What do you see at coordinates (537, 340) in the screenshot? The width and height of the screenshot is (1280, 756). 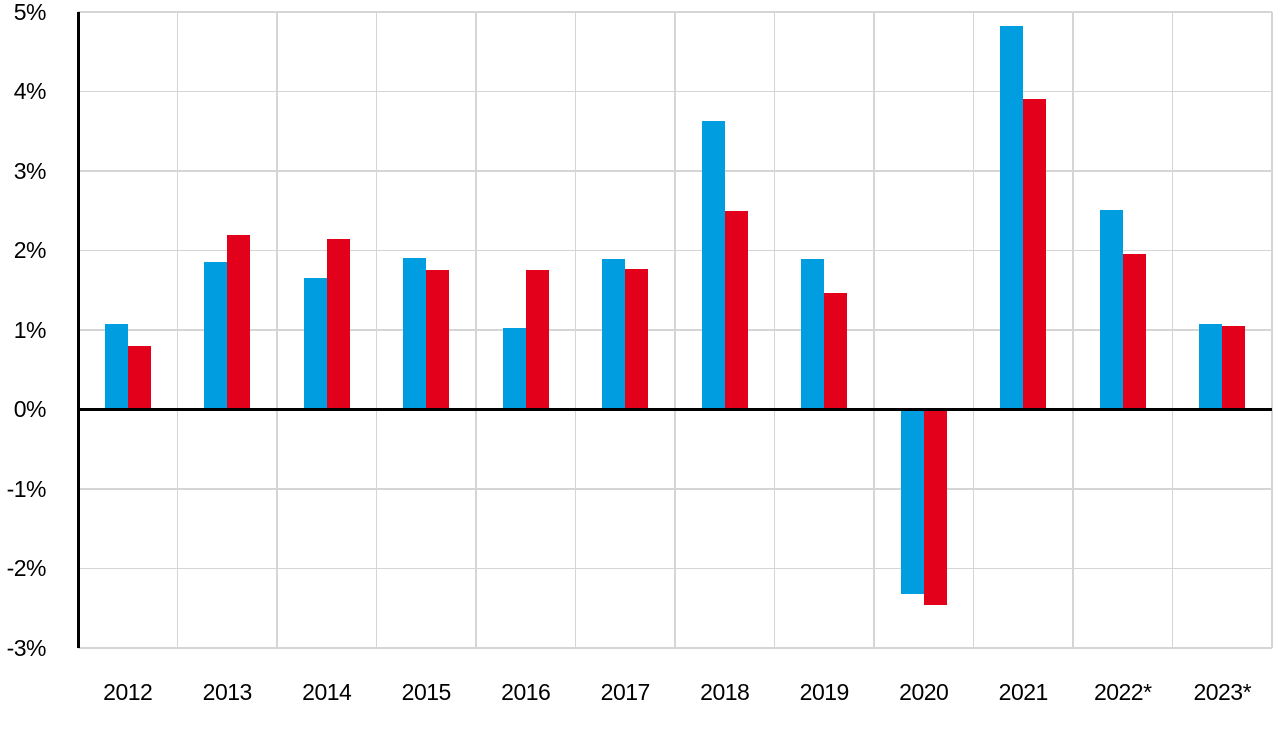 I see `bar-2016-red` at bounding box center [537, 340].